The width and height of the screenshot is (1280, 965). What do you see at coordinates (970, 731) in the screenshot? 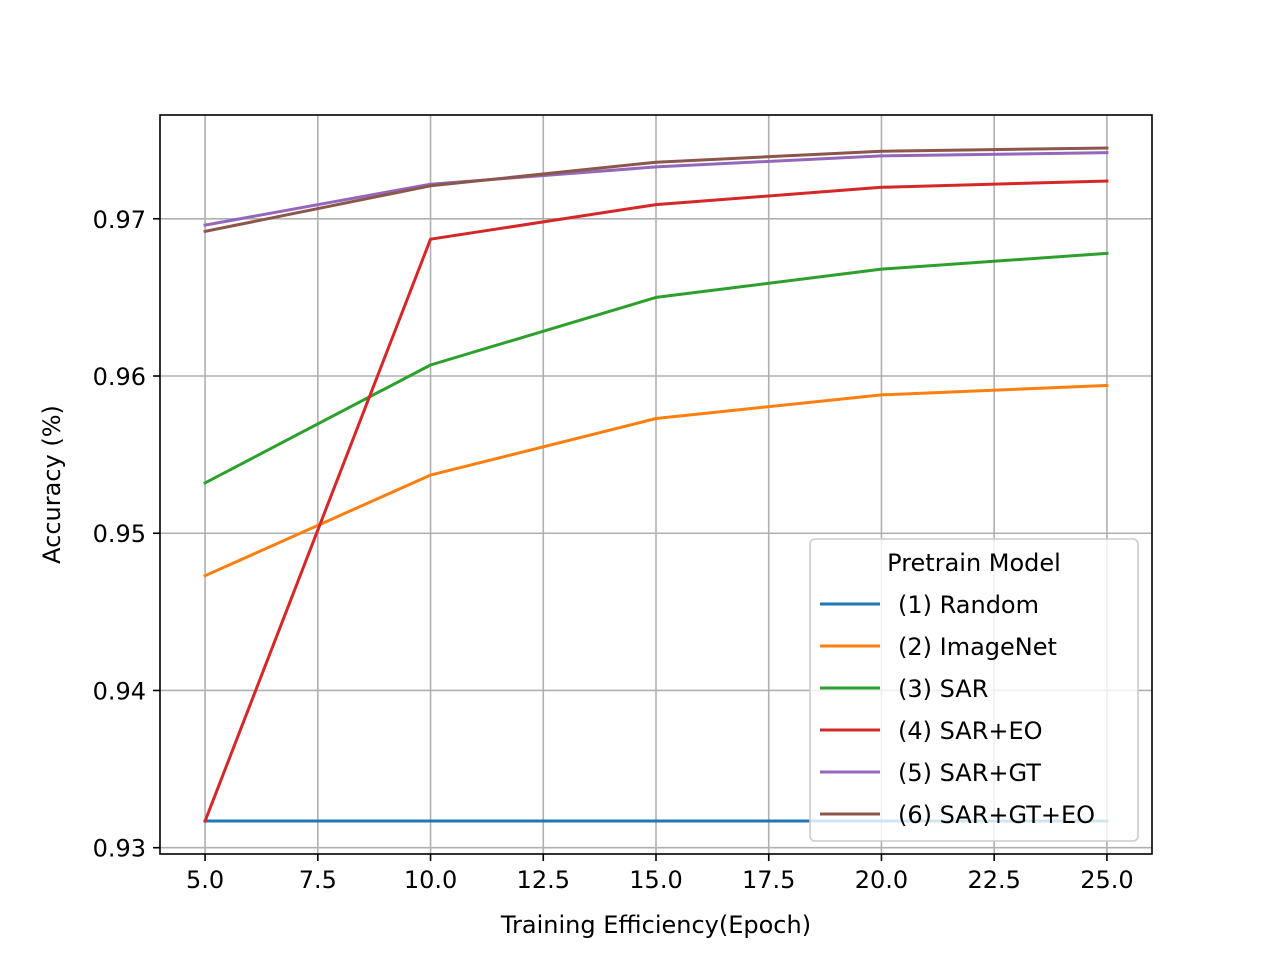
I see `legend-label-4: (4) SAR+EO` at bounding box center [970, 731].